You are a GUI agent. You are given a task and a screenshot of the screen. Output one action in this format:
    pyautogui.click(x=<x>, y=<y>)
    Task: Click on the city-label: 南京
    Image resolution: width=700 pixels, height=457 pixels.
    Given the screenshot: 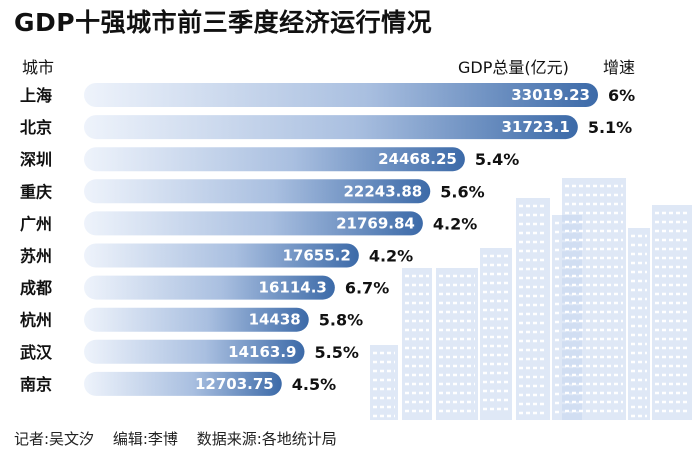 What is the action you would take?
    pyautogui.click(x=36, y=384)
    